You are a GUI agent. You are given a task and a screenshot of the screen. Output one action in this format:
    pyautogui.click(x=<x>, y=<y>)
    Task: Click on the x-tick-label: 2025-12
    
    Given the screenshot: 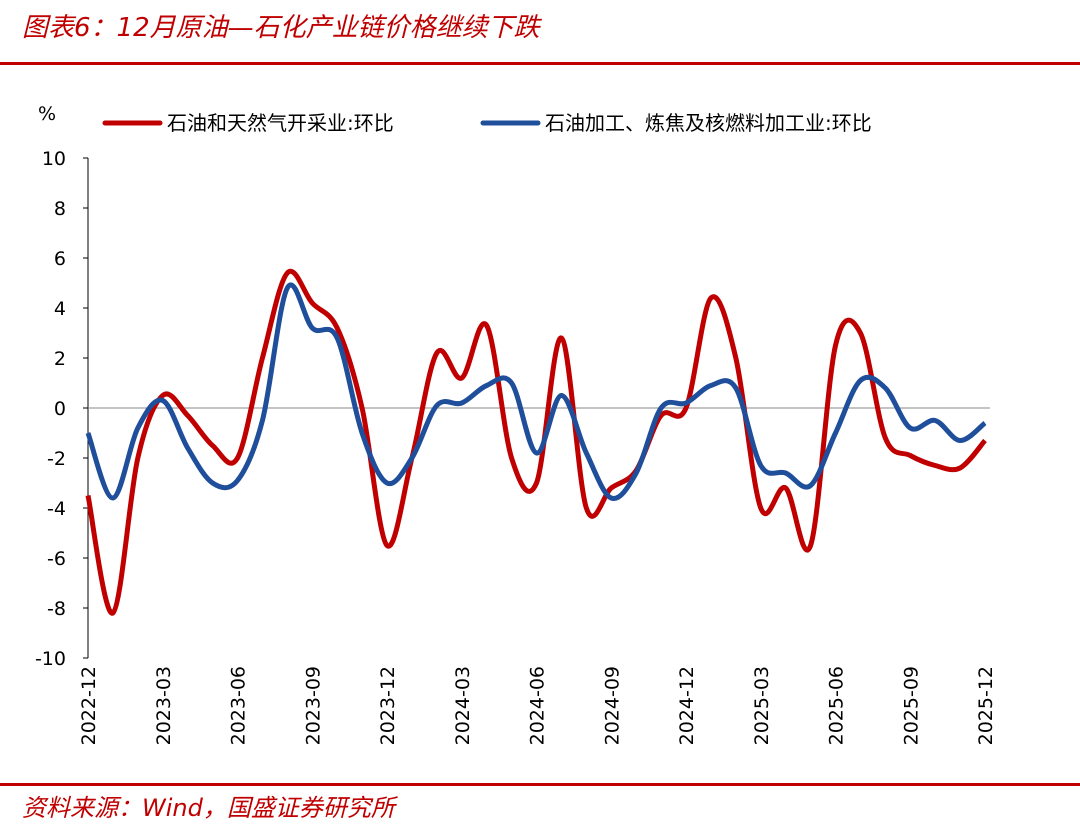 What is the action you would take?
    pyautogui.click(x=986, y=705)
    